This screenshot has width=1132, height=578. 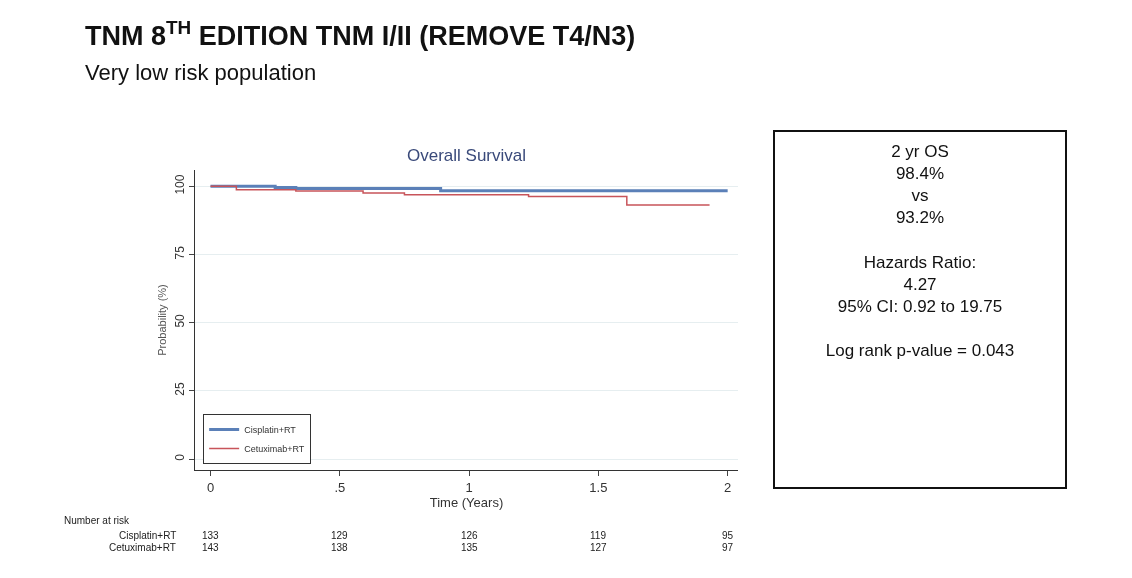 I want to click on text: Cetuximab+RT 143 138 135 127 97, so click(x=421, y=547).